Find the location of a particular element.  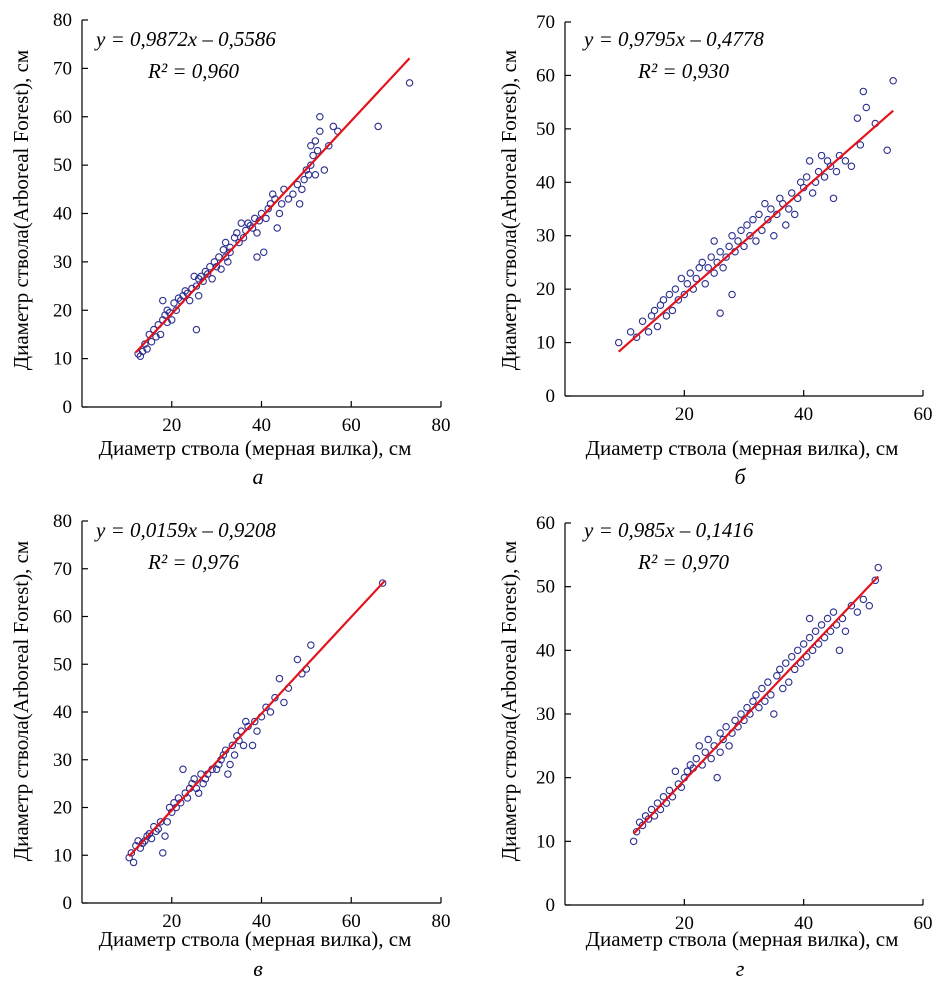

r2-label: R² = 0,930 is located at coordinates (683, 71).